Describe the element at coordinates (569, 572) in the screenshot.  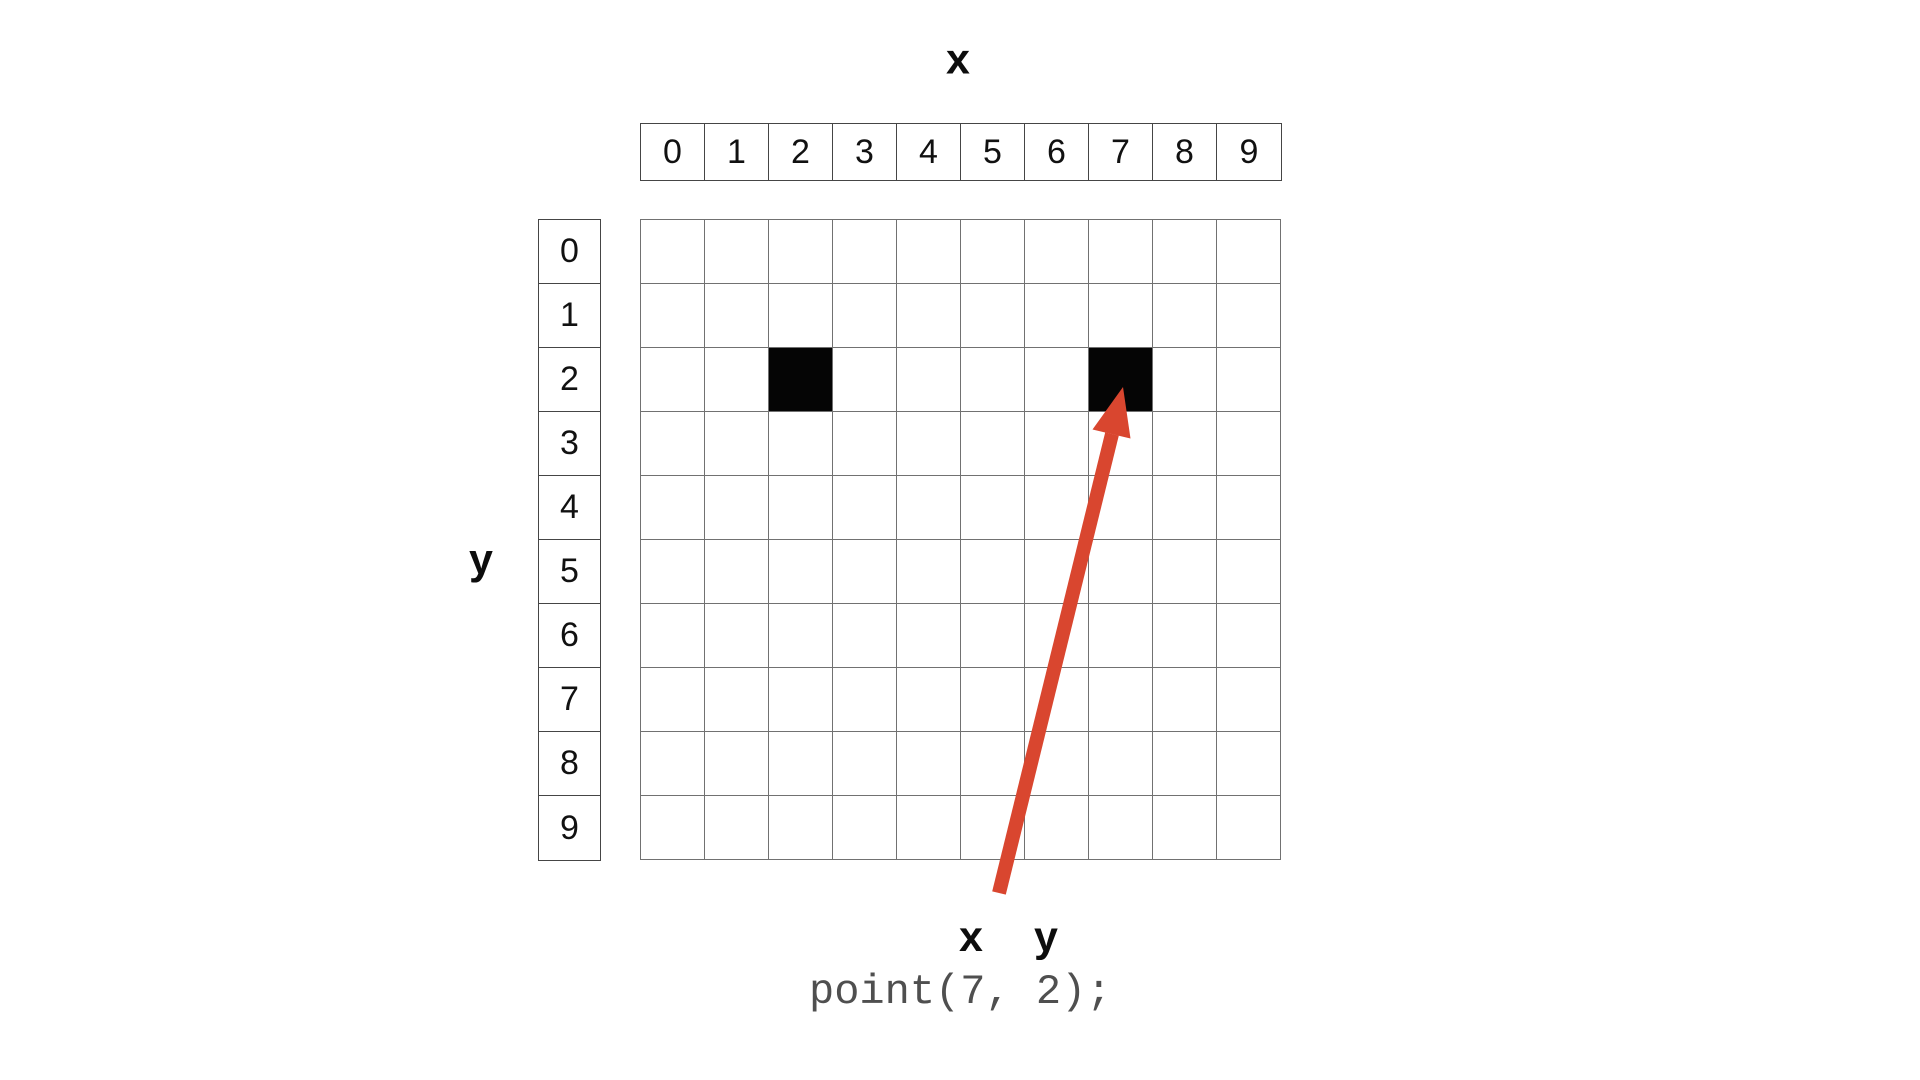
I see `y-header-cell-5: 5` at that location.